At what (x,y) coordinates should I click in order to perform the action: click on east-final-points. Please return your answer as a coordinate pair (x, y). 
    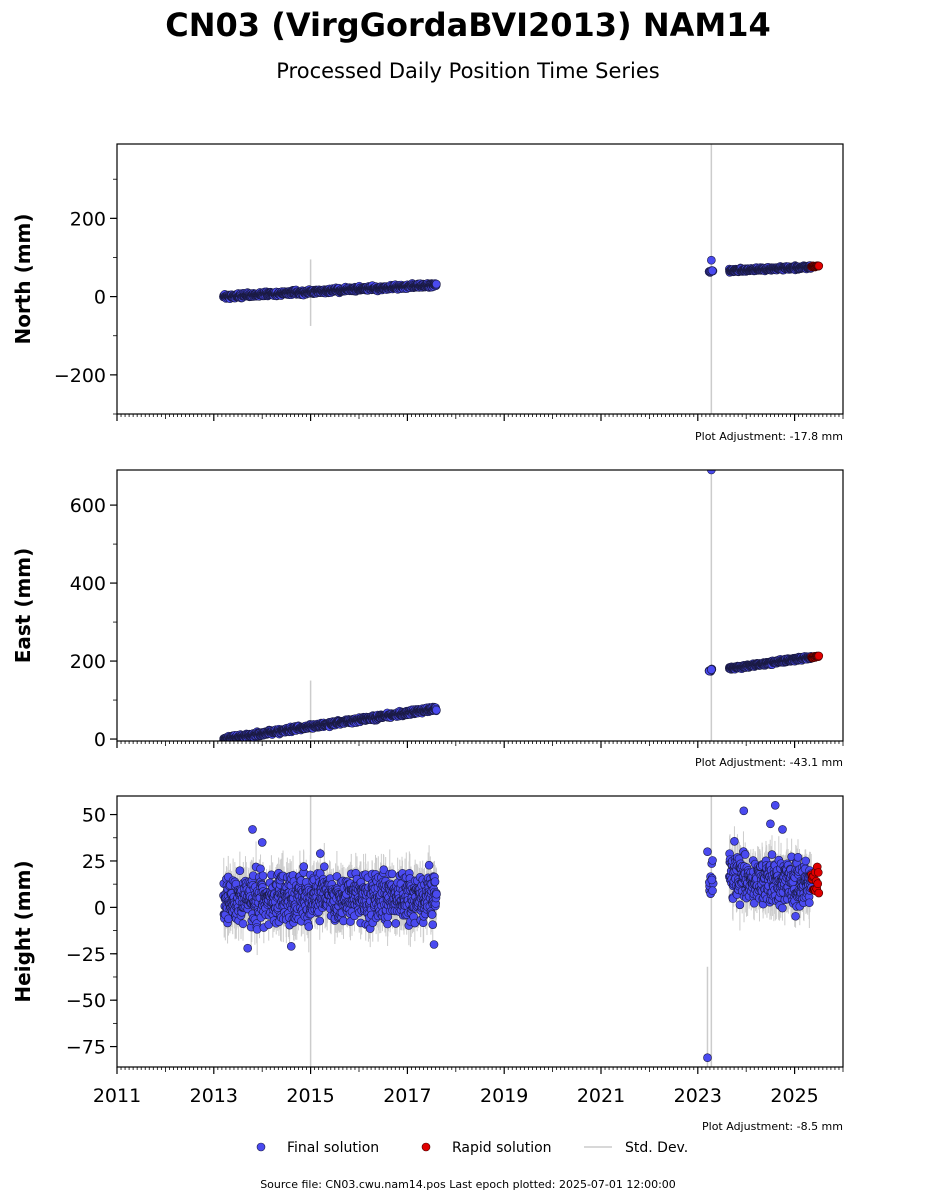
    Looking at the image, I should click on (517, 605).